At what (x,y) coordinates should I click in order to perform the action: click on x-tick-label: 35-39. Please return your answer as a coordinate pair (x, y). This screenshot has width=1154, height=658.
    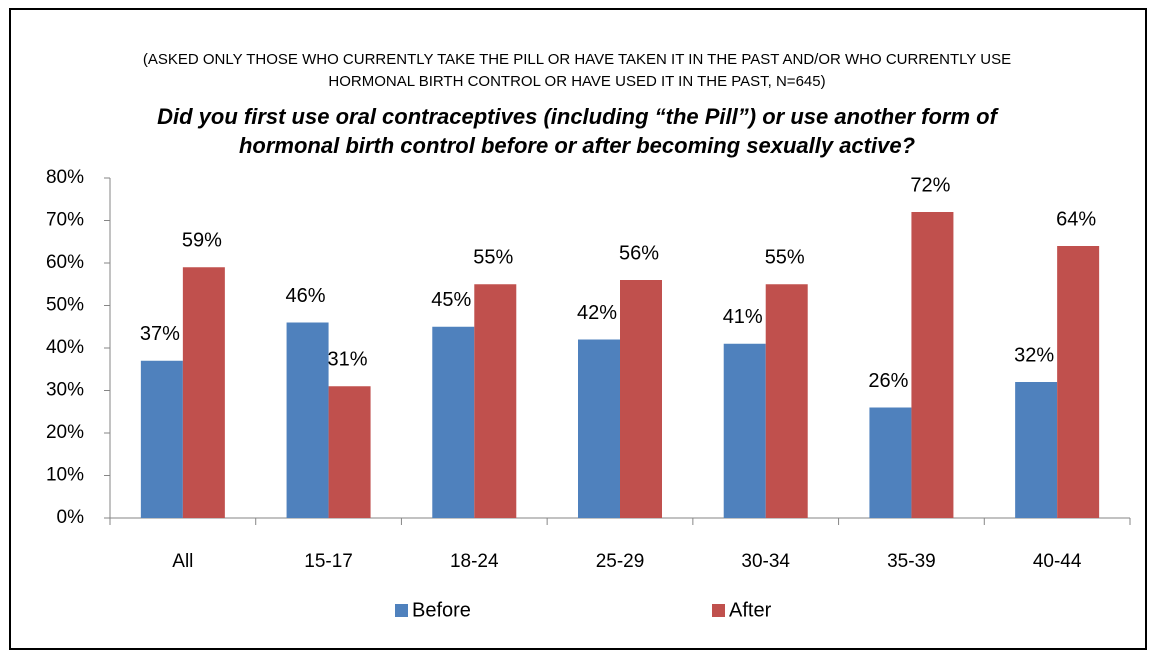
    Looking at the image, I should click on (911, 561).